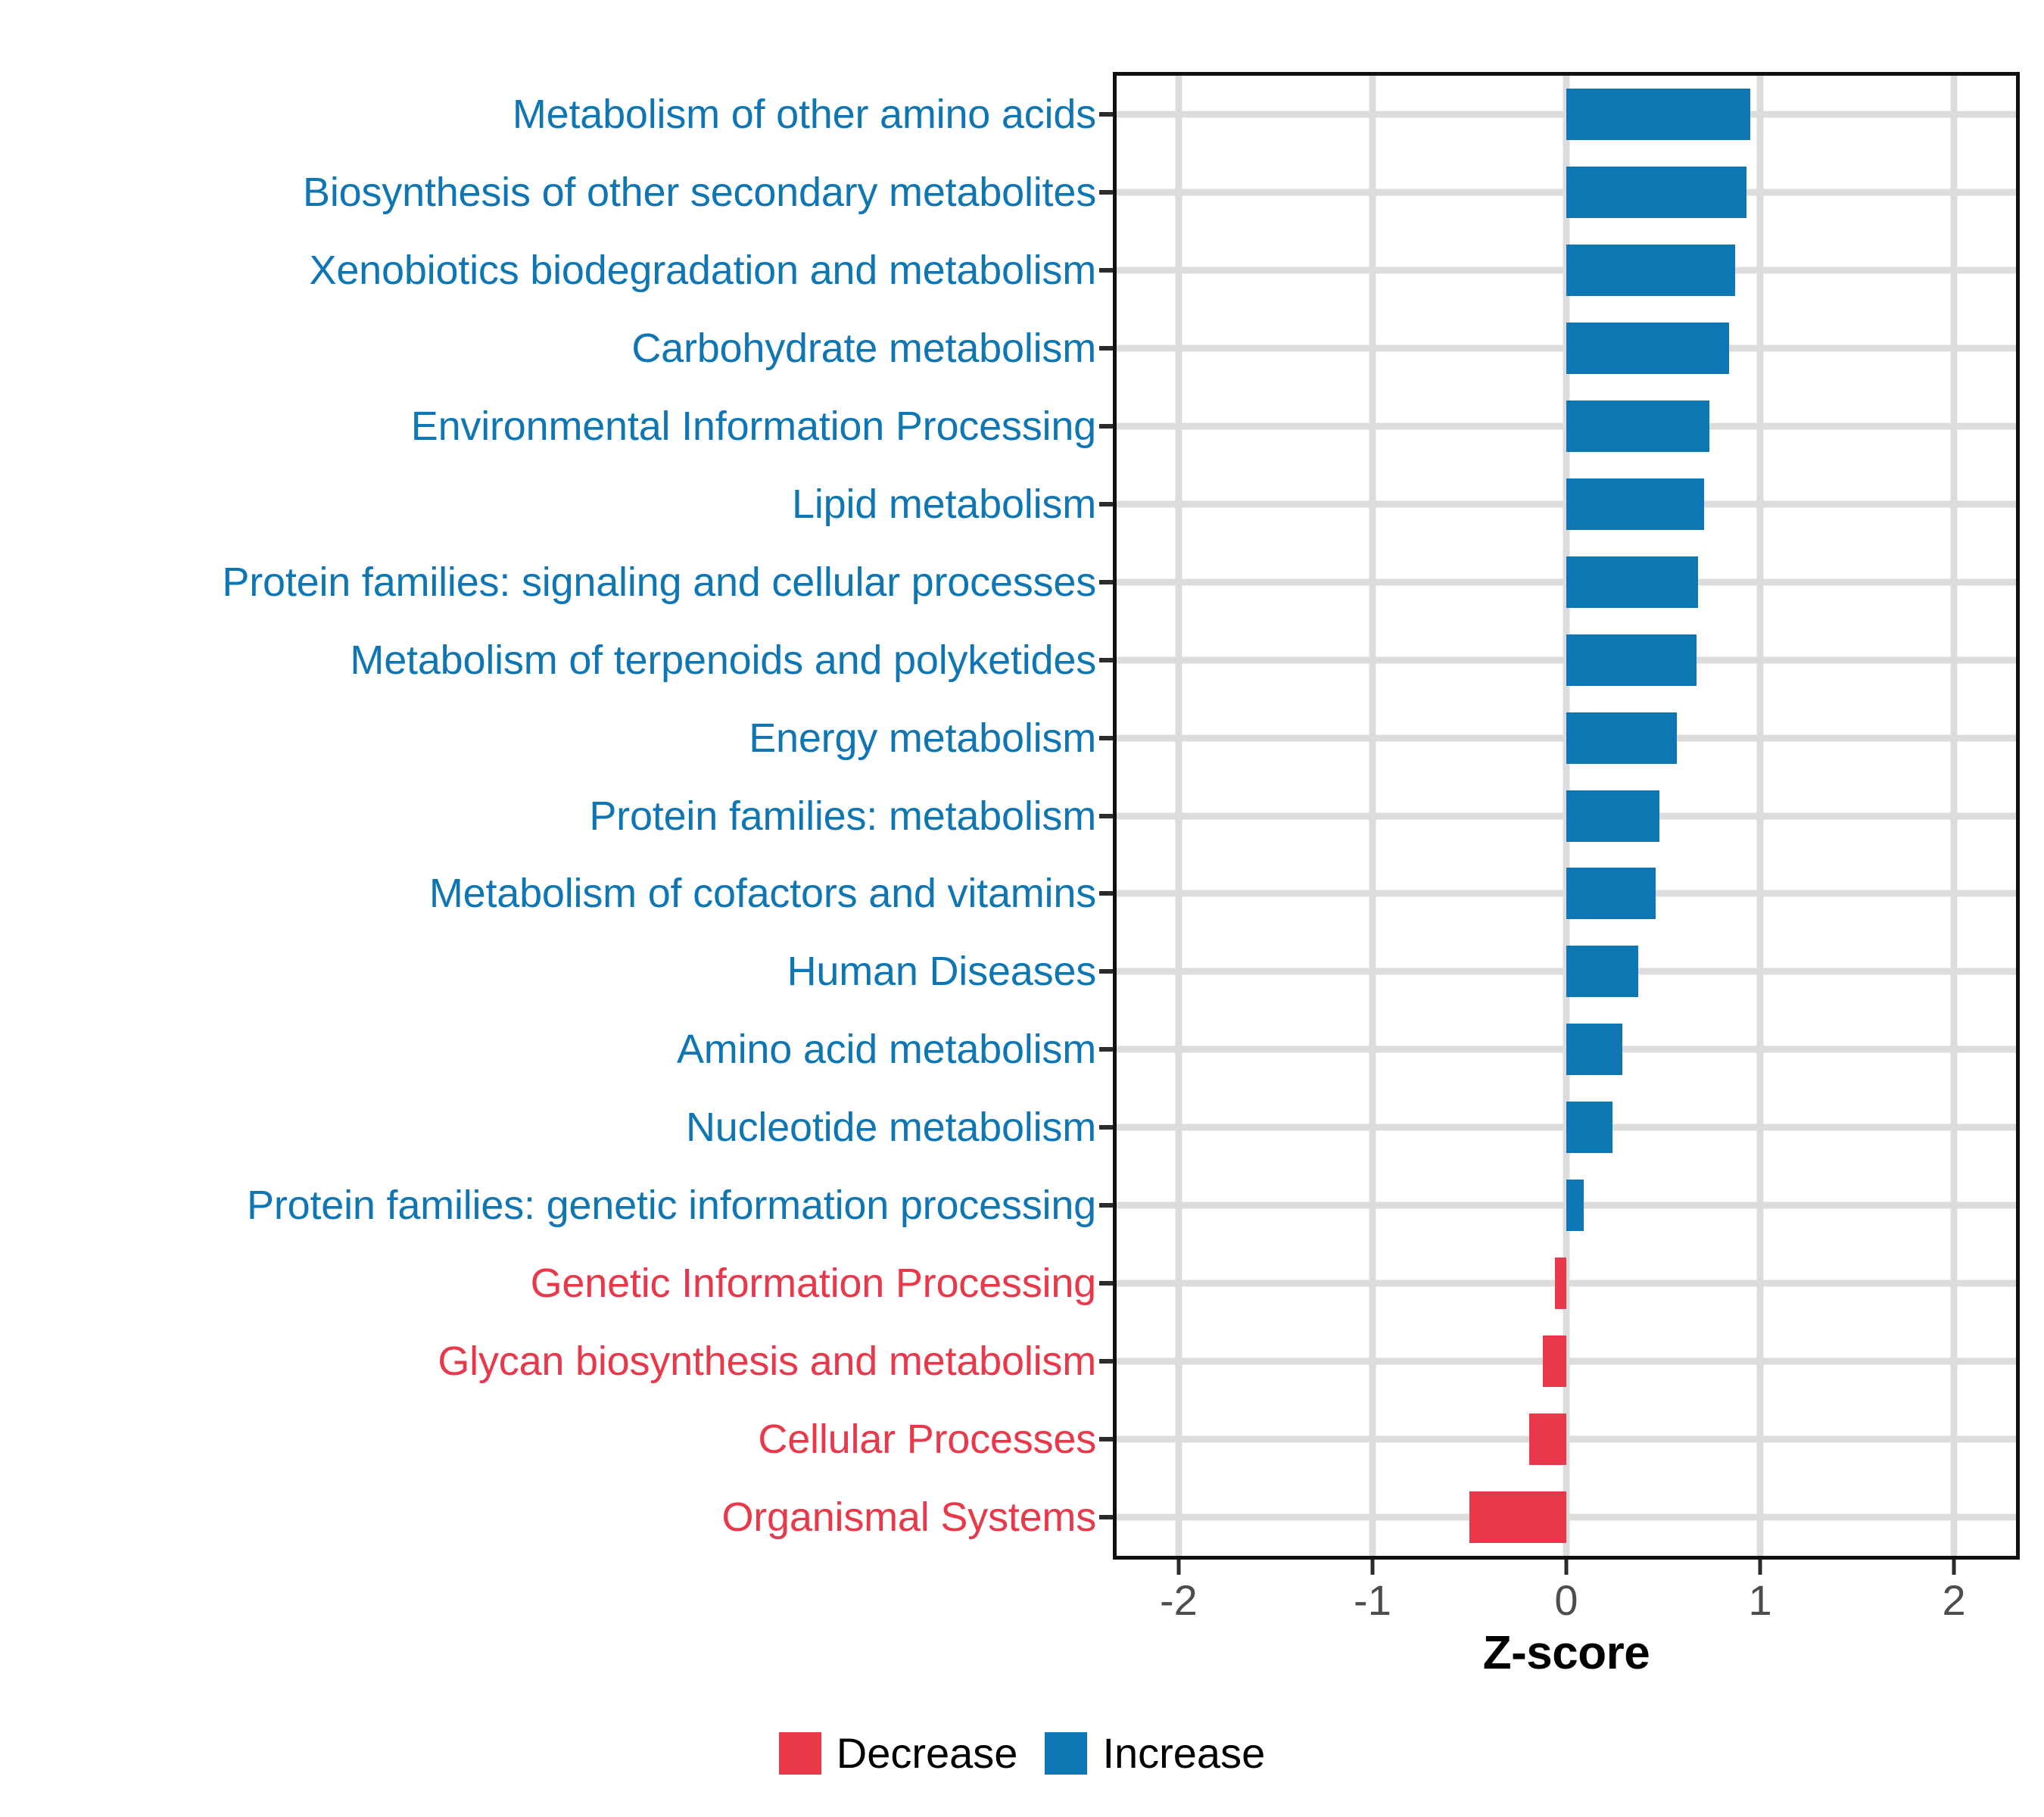 The width and height of the screenshot is (2044, 1817). I want to click on legend-label-increase: Increase, so click(1184, 1753).